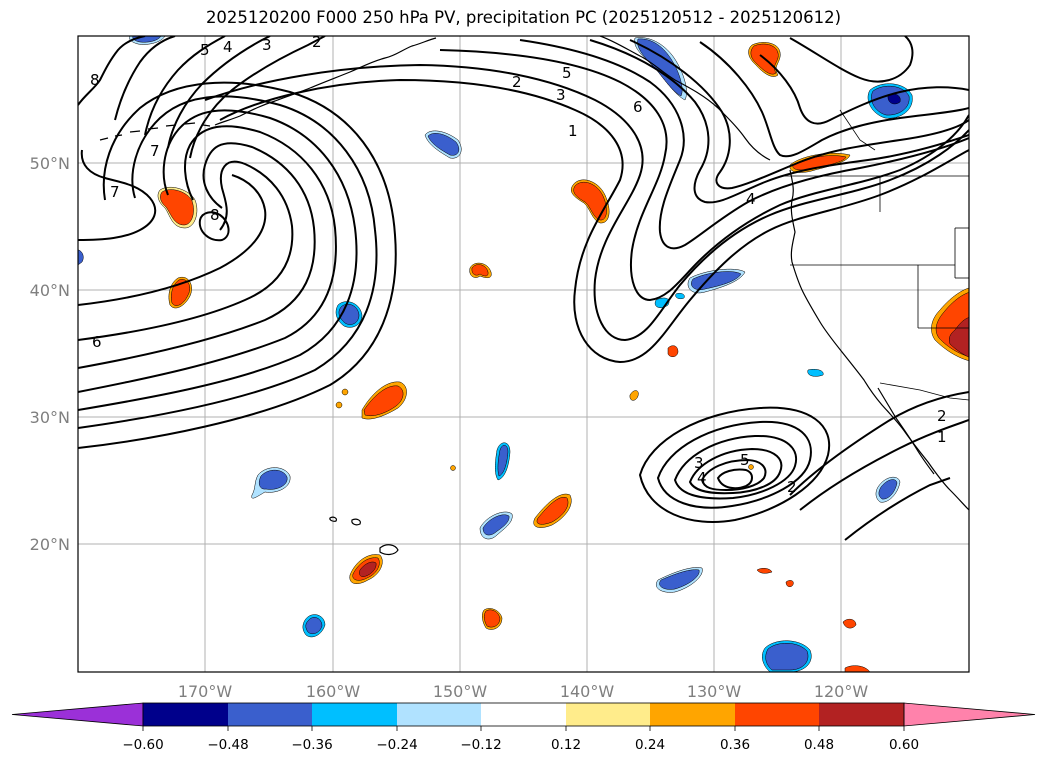 The height and width of the screenshot is (765, 1047). I want to click on lat-label: 40°N, so click(50, 290).